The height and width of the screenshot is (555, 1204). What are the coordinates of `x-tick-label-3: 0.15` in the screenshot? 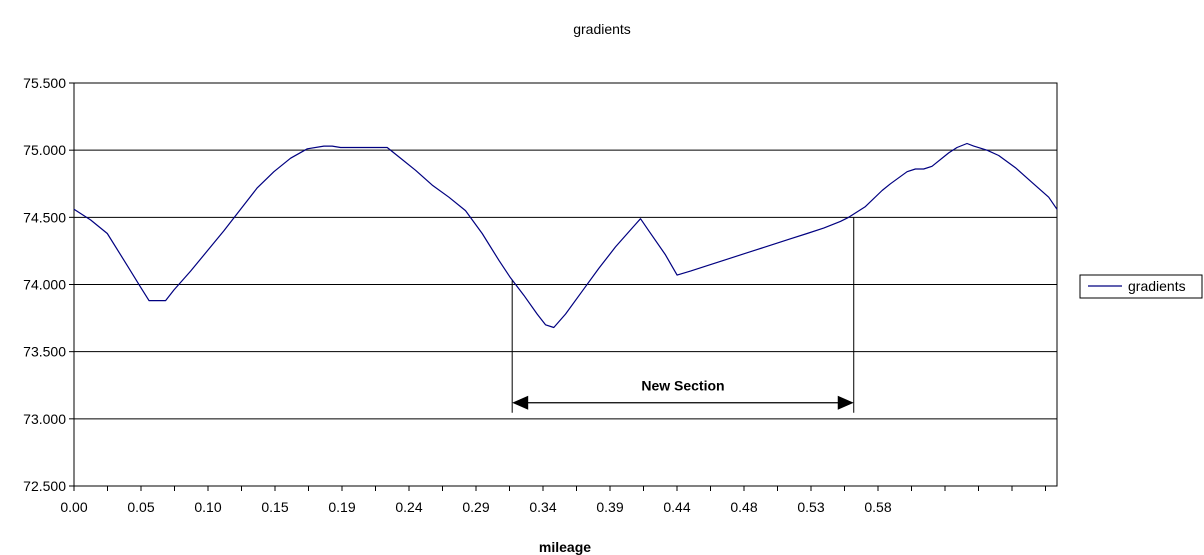 It's located at (274, 507).